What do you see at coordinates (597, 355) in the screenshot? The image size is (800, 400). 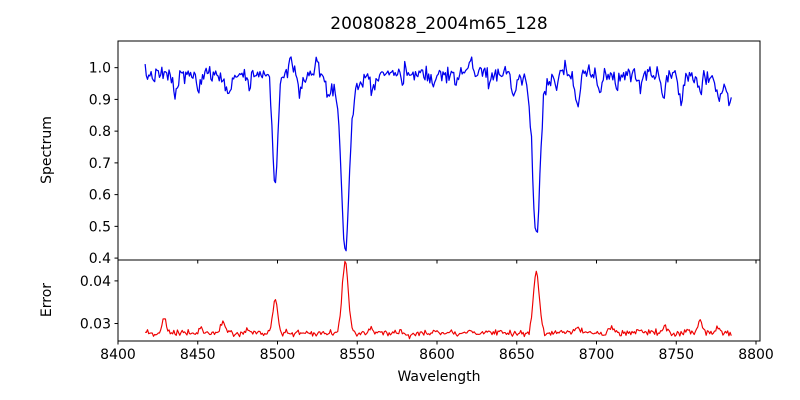 I see `x-tick-label: 8700` at bounding box center [597, 355].